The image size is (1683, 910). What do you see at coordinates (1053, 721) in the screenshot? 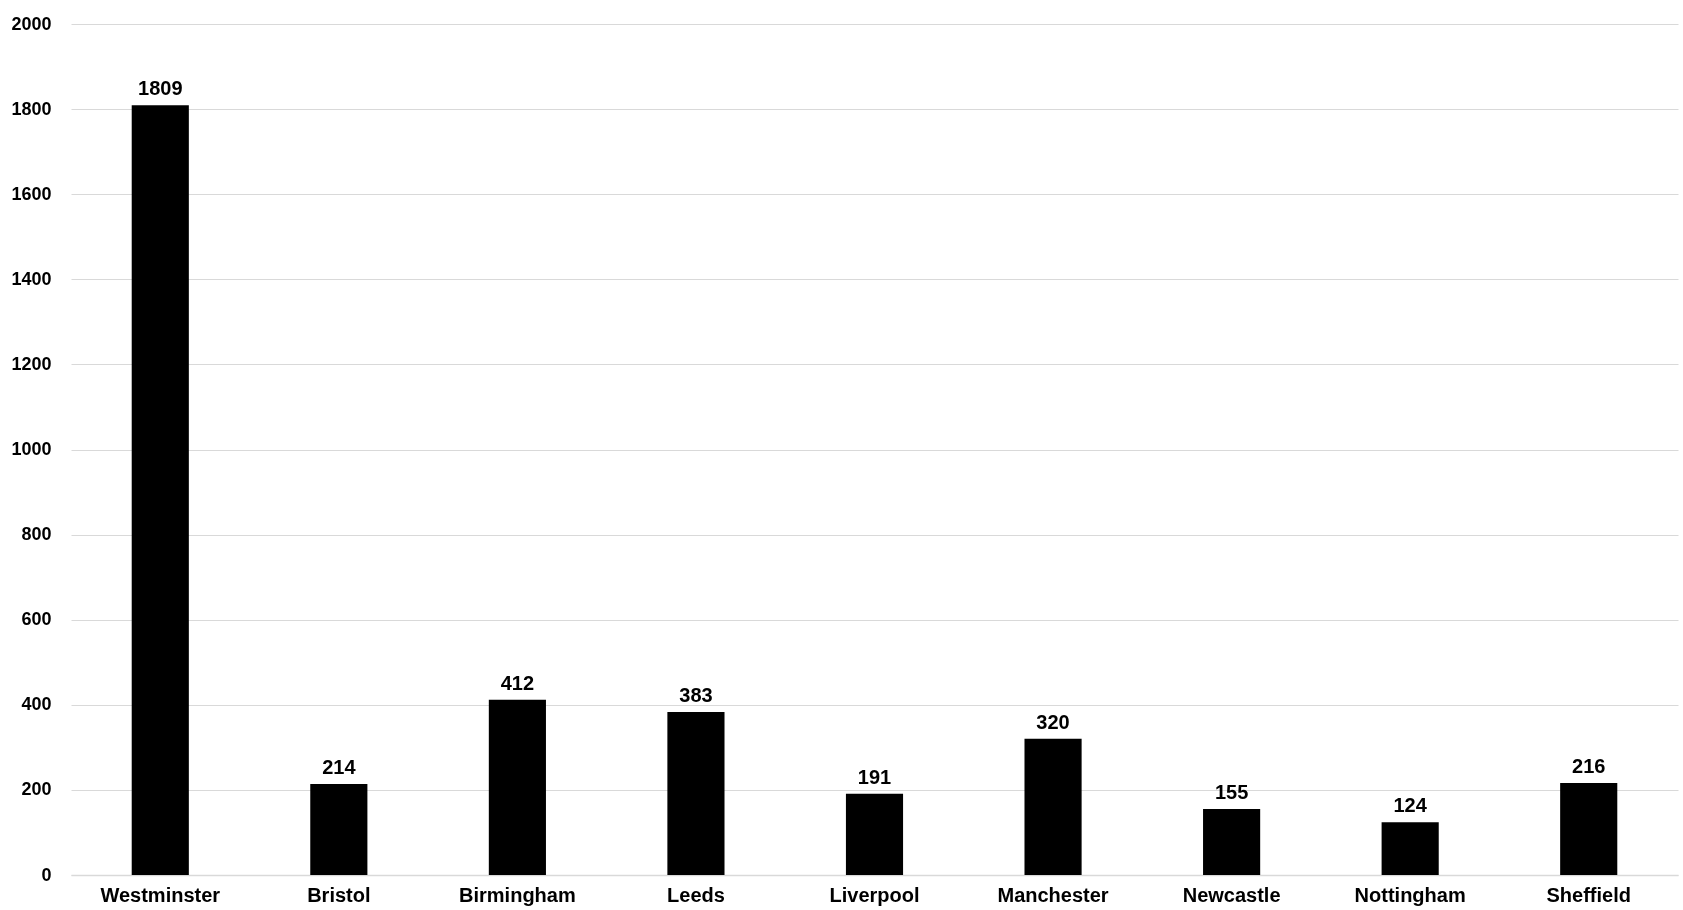
I see `data-label: 320` at bounding box center [1053, 721].